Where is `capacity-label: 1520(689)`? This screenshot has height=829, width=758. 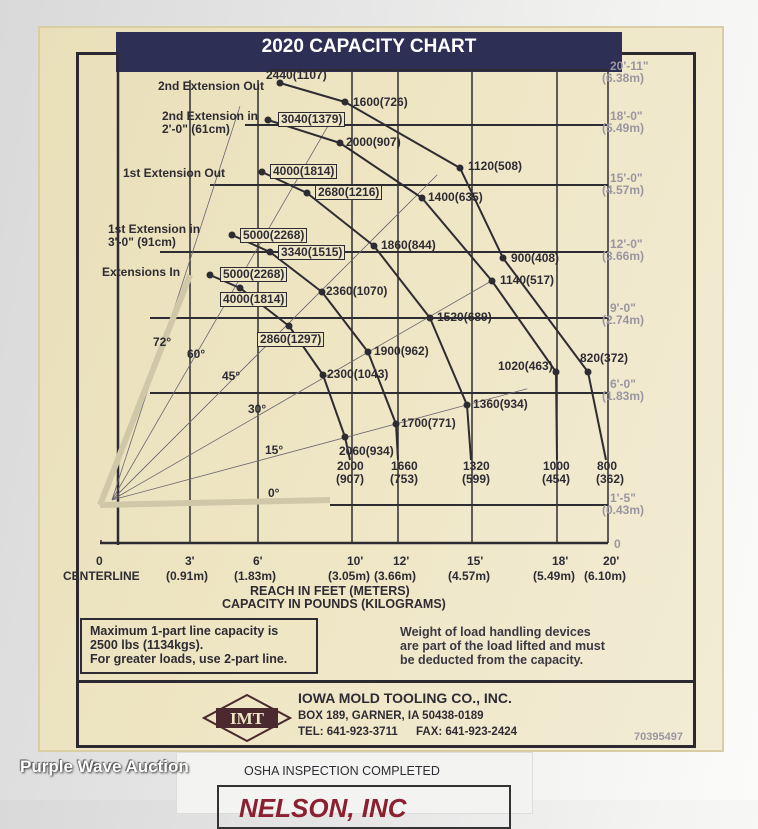
capacity-label: 1520(689) is located at coordinates (464, 317).